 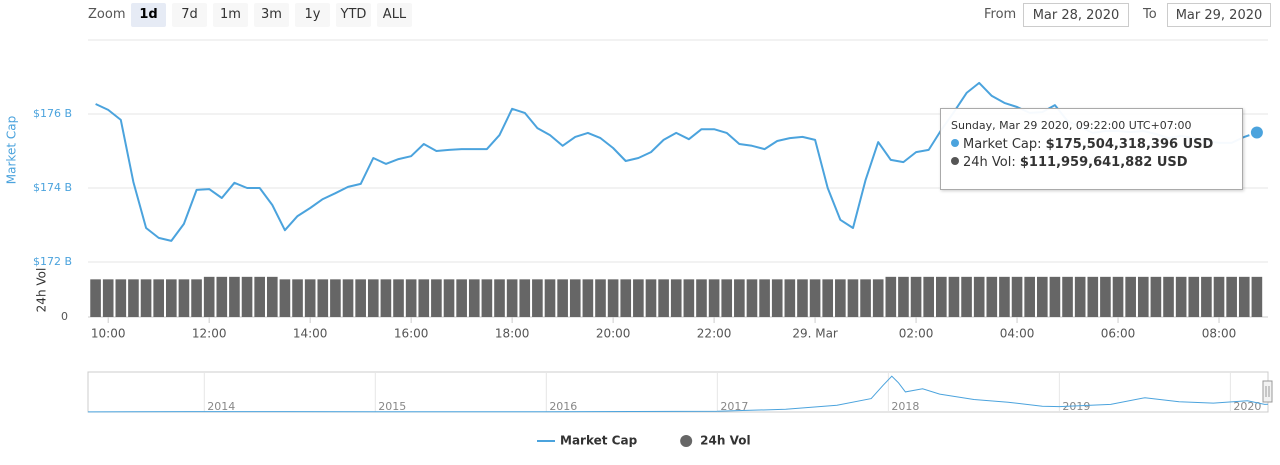 What do you see at coordinates (1267, 391) in the screenshot?
I see `navigator-handle` at bounding box center [1267, 391].